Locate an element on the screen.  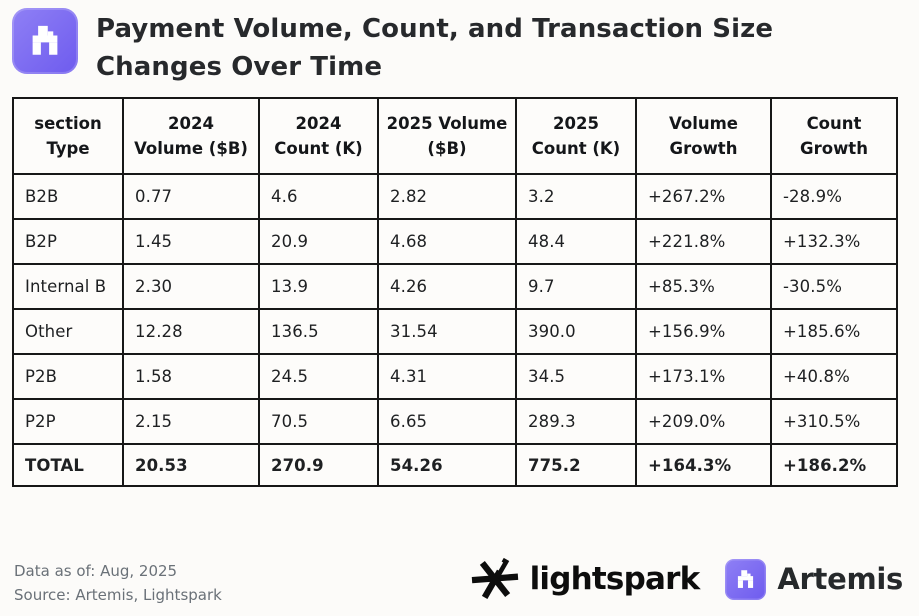
cell-2024-count: 70.5 is located at coordinates (318, 422).